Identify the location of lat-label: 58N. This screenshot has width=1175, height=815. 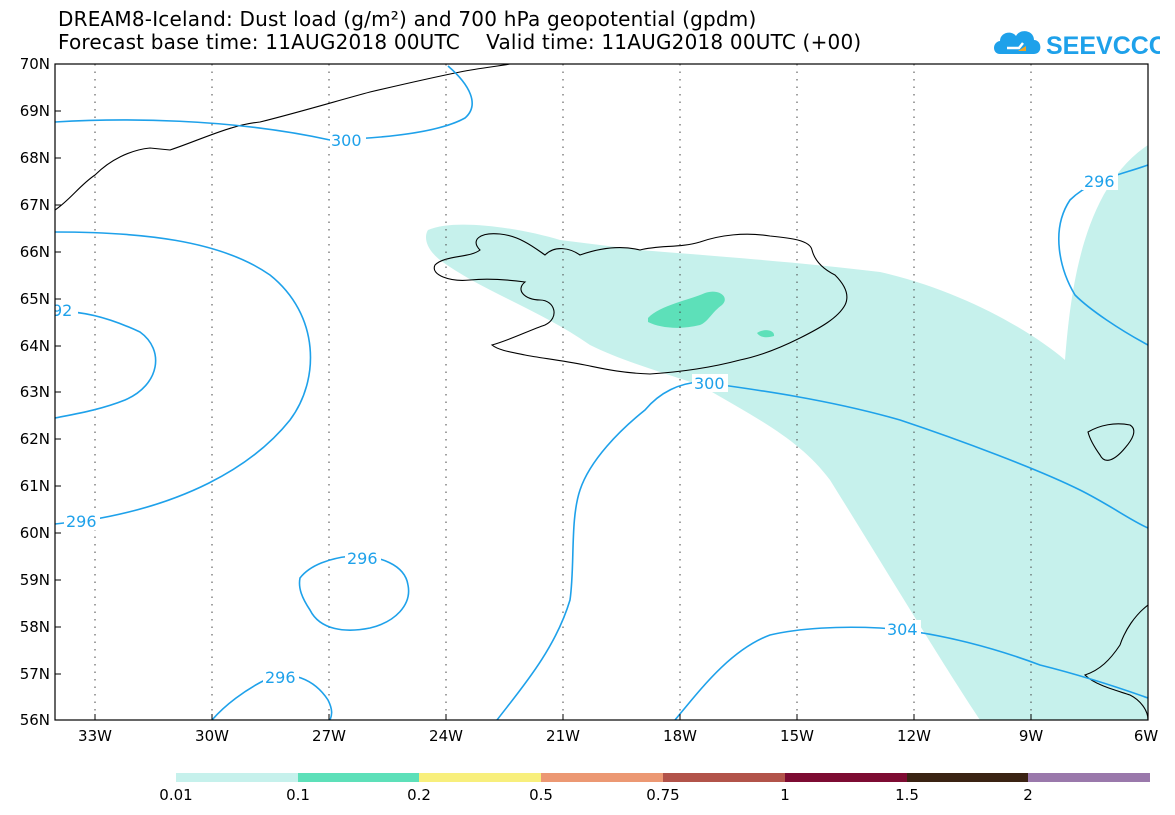
(35, 627).